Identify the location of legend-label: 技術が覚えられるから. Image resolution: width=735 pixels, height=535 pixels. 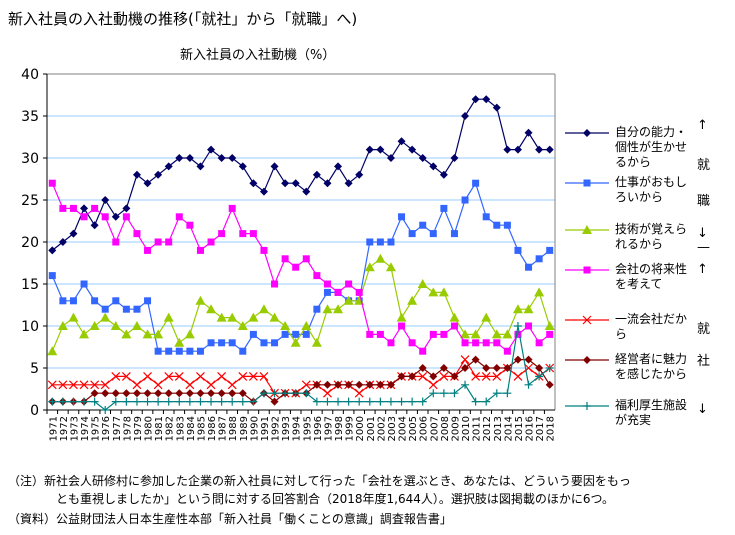
(651, 236).